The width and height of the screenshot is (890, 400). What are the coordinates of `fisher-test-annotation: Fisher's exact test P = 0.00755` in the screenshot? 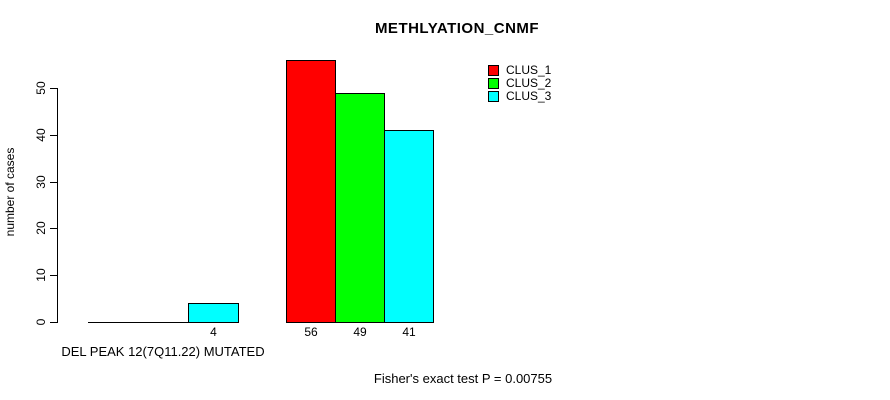 It's located at (463, 378).